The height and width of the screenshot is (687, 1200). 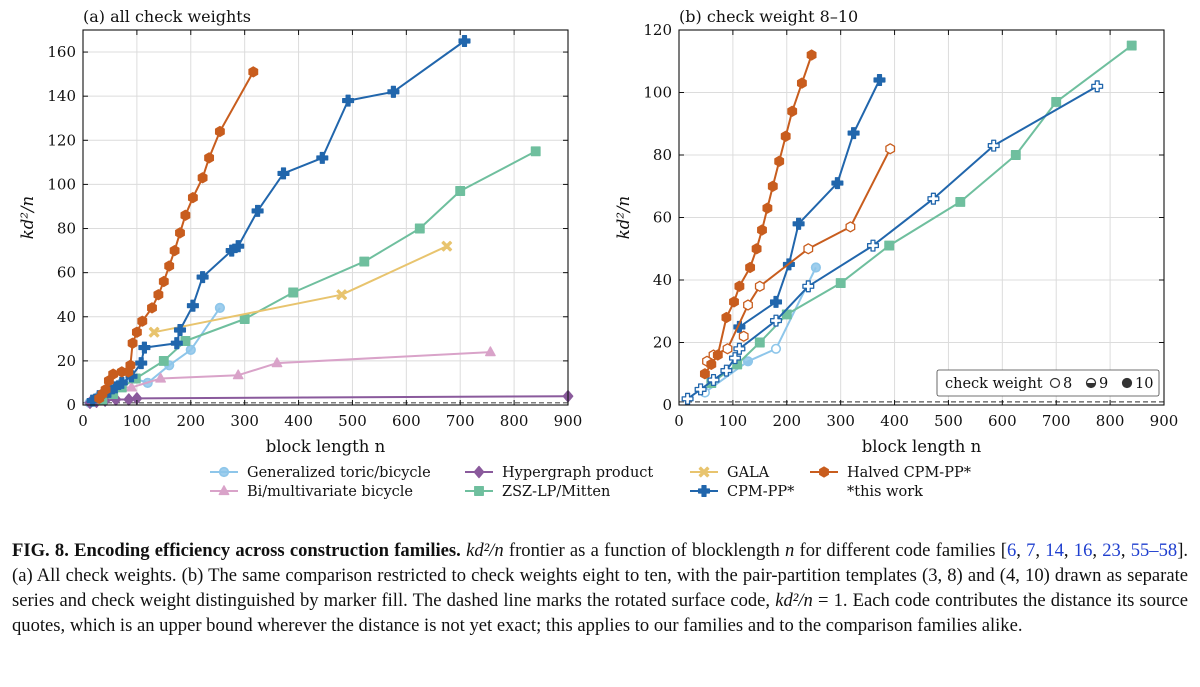 I want to click on caption-ref: 7, so click(x=1031, y=550).